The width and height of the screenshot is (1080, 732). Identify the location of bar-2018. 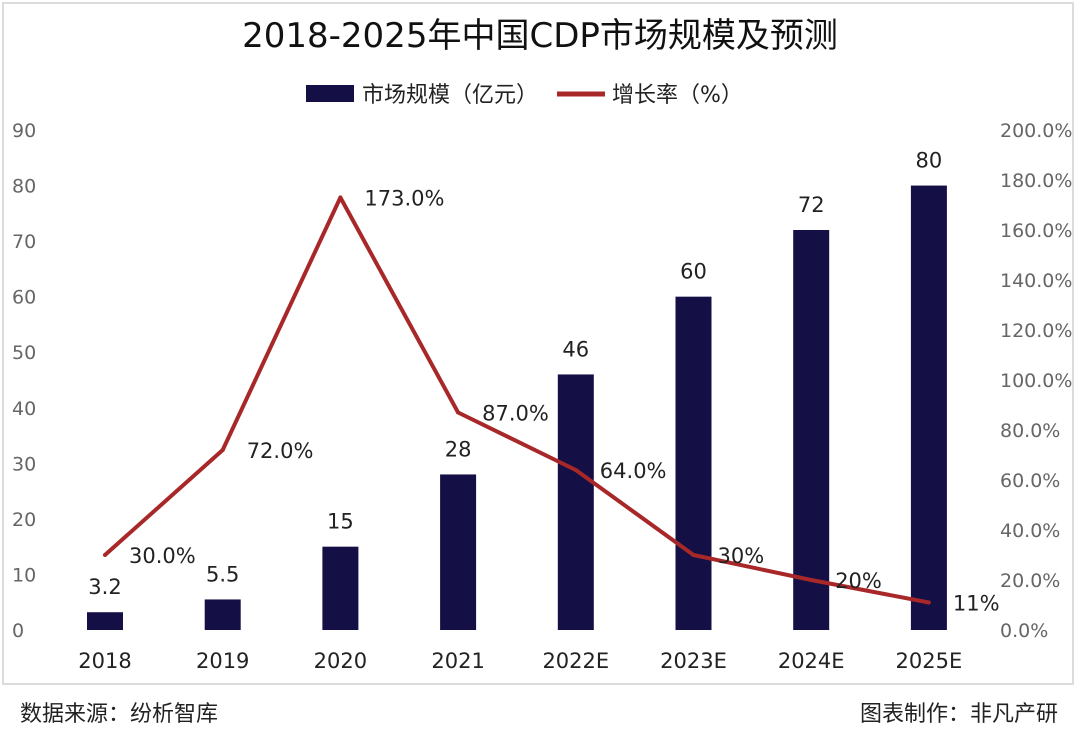
(105, 621).